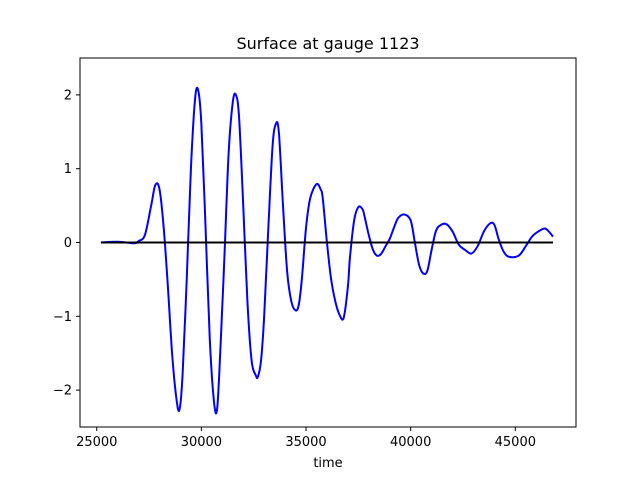  Describe the element at coordinates (62, 391) in the screenshot. I see `y-tick-label: −2` at that location.